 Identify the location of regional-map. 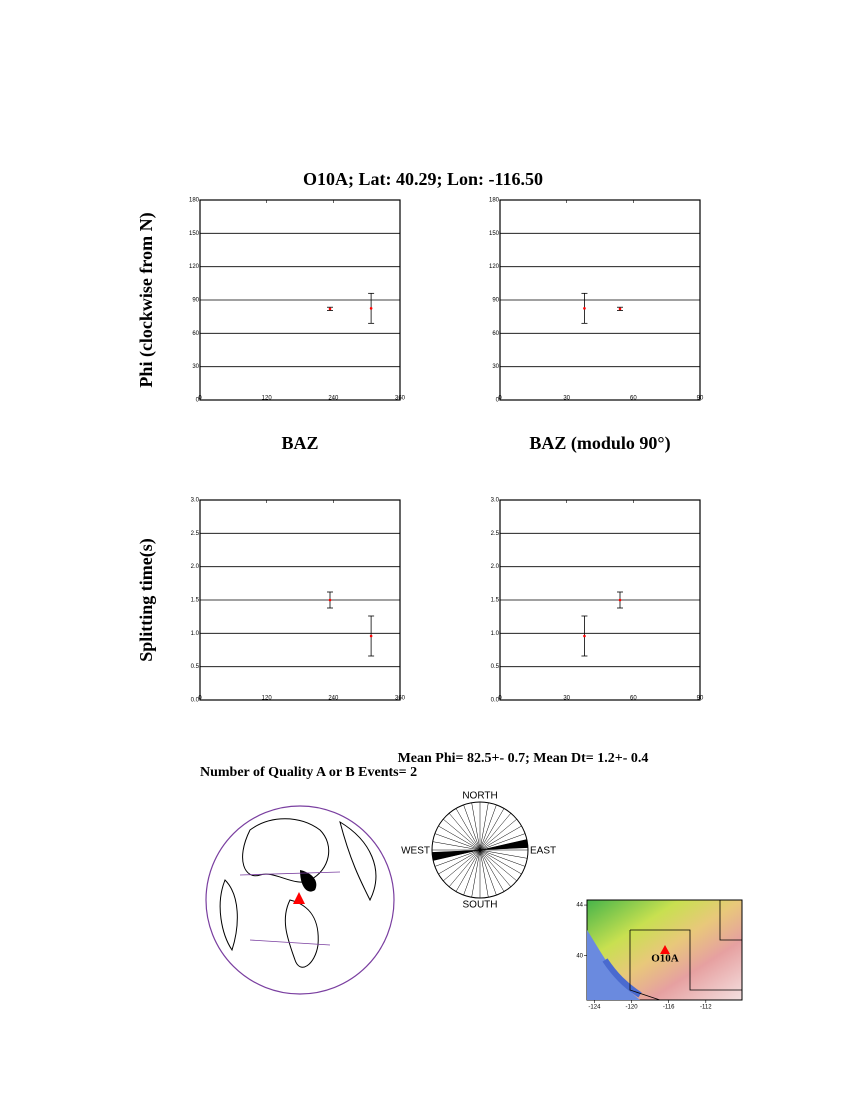
(664, 950).